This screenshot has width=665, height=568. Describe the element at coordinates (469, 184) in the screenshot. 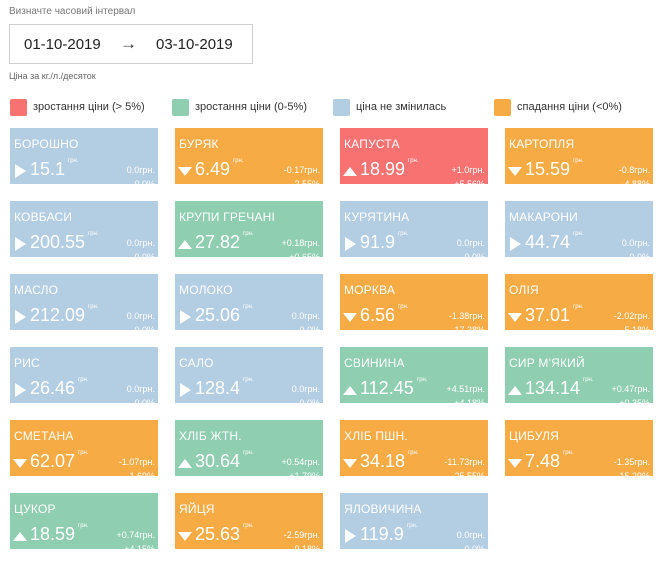

I see `price-change-pct: +5.56%` at that location.